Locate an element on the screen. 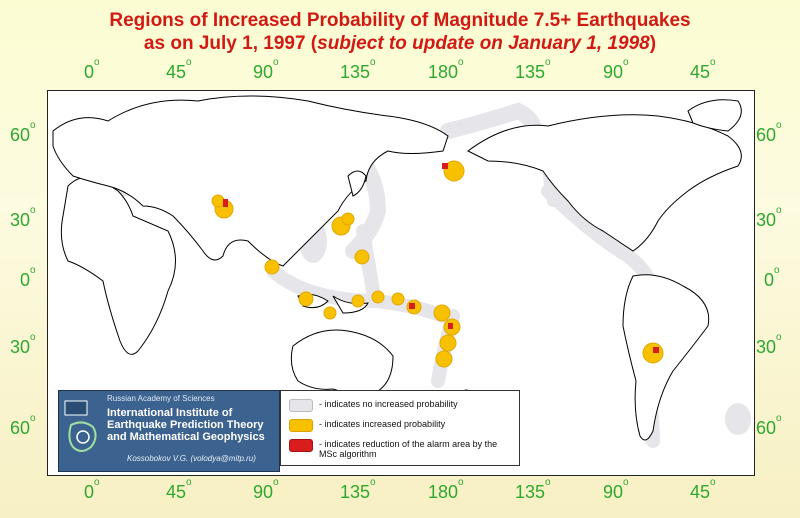 This screenshot has height=518, width=800. lat-right-60n: 60o is located at coordinates (769, 132).